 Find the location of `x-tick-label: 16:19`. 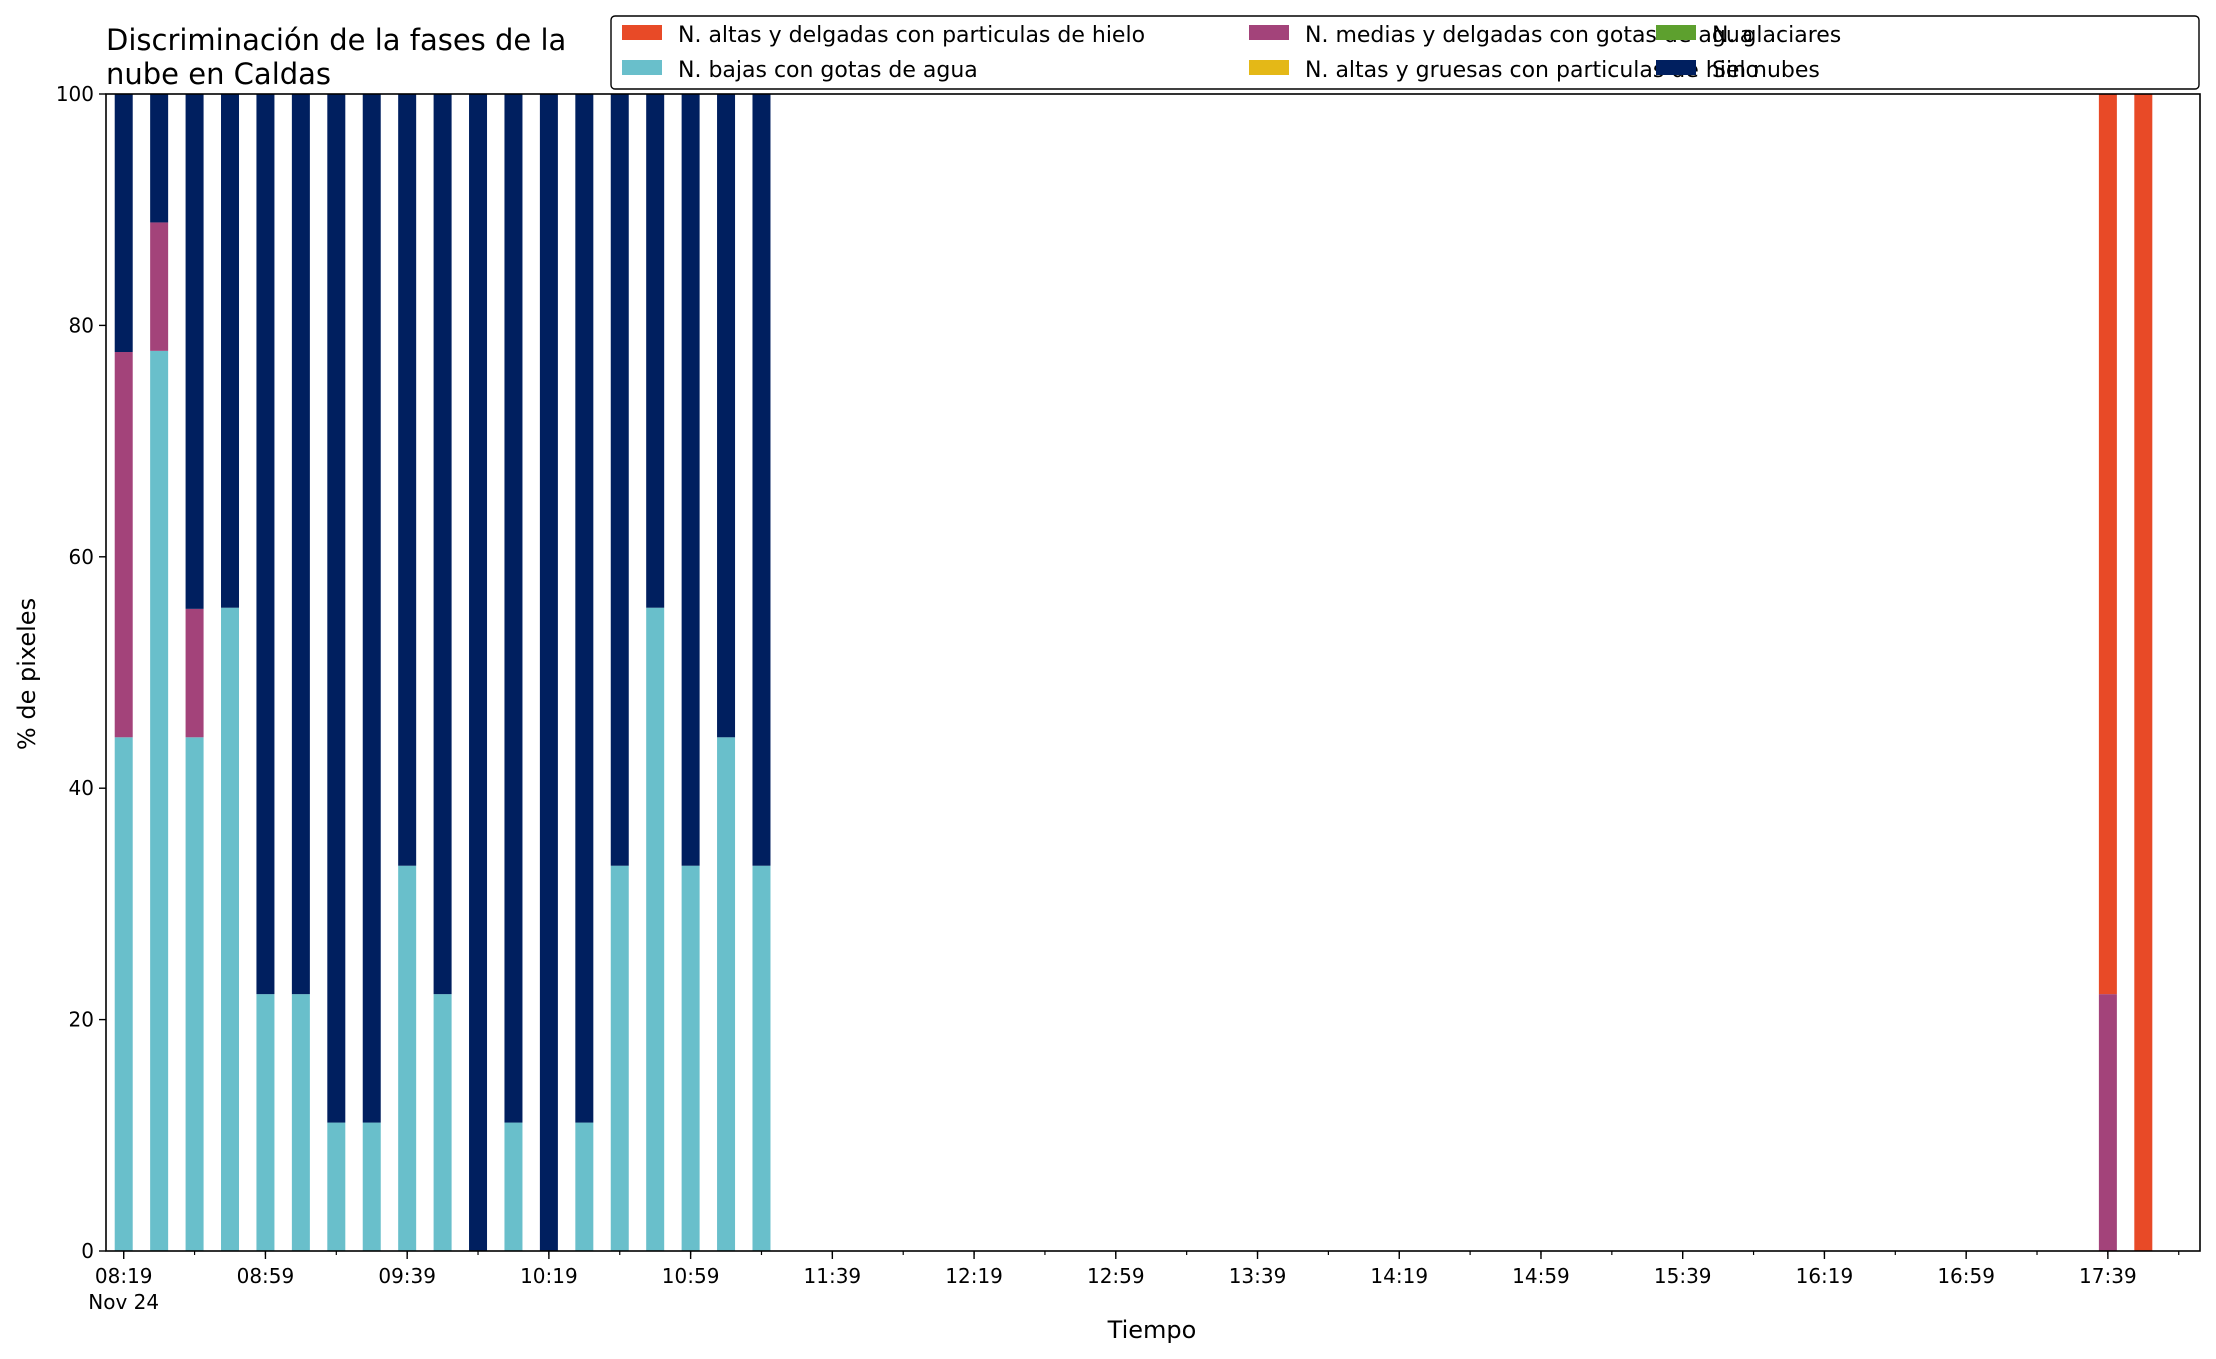

x-tick-label: 16:19 is located at coordinates (1825, 1276).